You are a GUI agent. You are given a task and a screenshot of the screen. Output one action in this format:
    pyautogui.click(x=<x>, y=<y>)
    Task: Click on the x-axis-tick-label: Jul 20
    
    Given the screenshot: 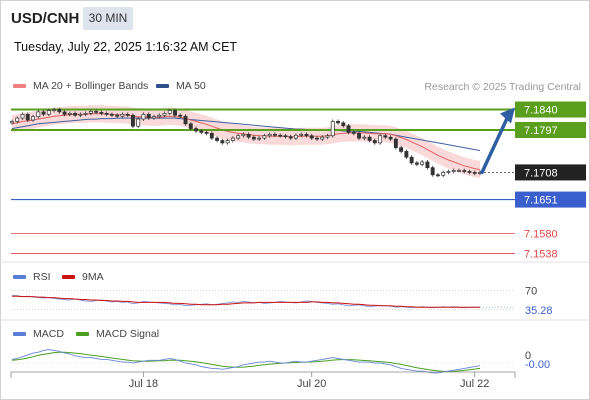 What is the action you would take?
    pyautogui.click(x=311, y=384)
    